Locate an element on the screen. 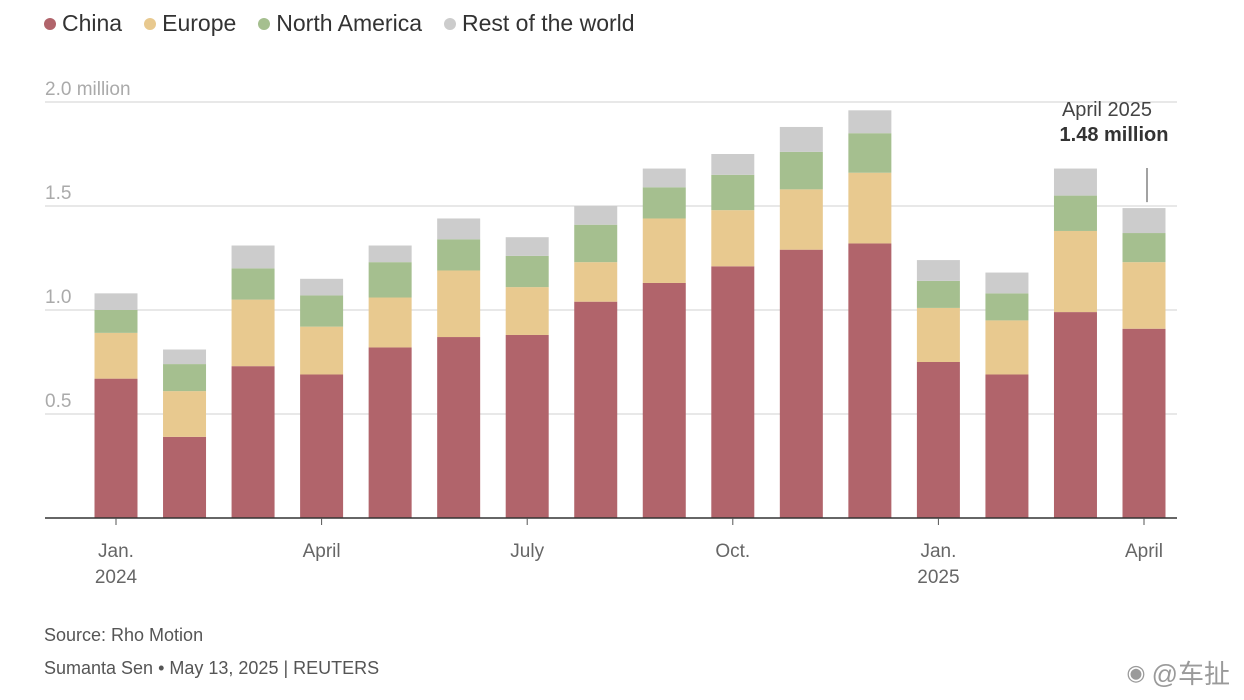 The image size is (1244, 700). y-tick-label-3: 2.0 million is located at coordinates (88, 89).